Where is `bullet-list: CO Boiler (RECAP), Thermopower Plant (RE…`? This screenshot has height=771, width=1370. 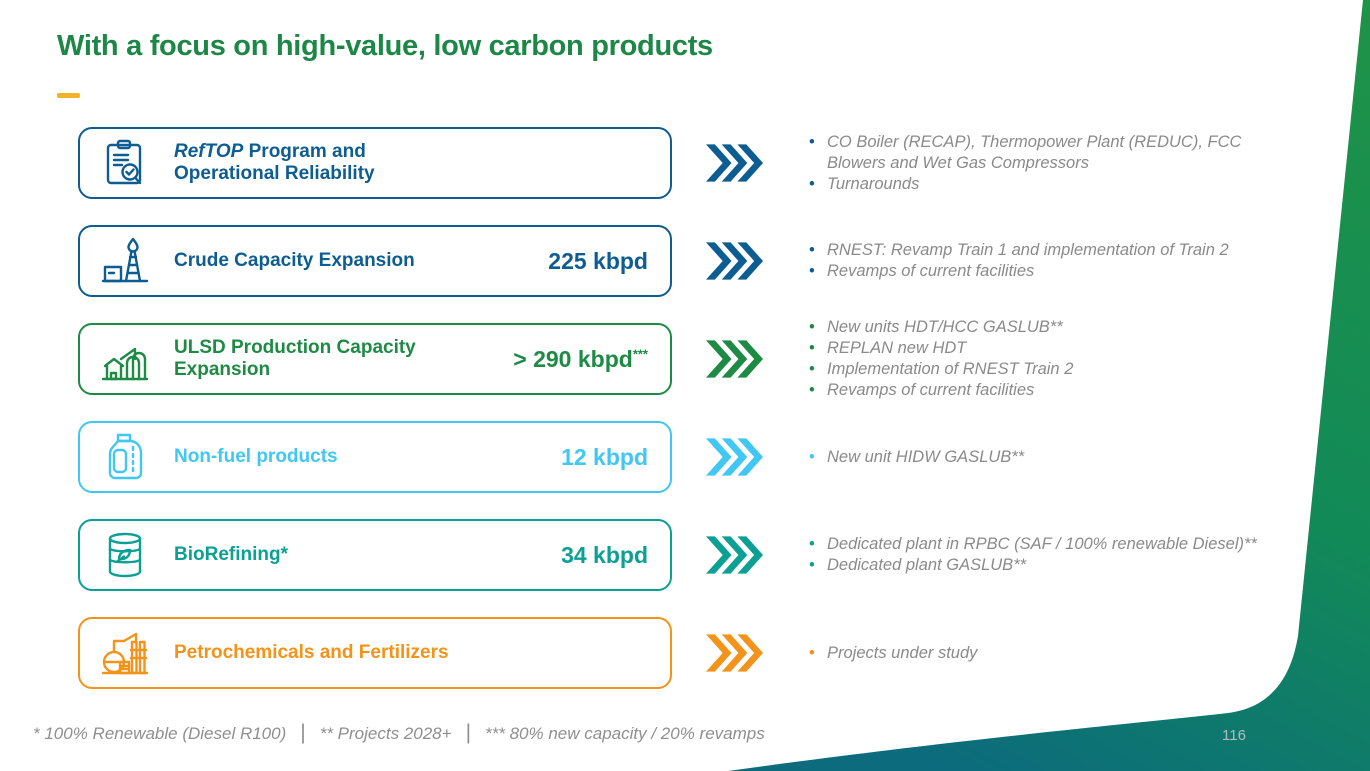
bullet-list: CO Boiler (RECAP), Thermopower Plant (RE… is located at coordinates (1054, 163).